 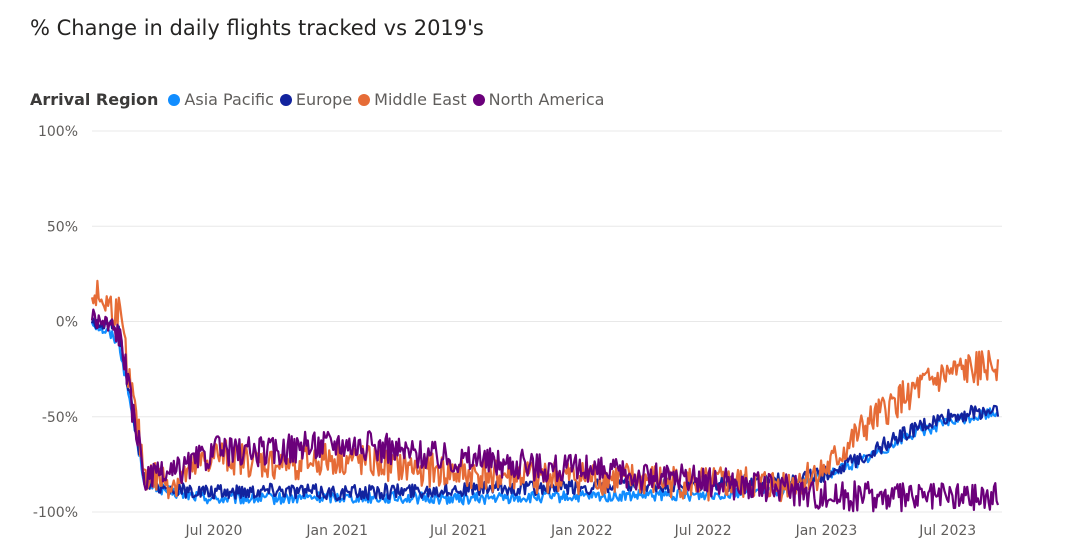 I want to click on x-tick-label: Jul 2022, so click(x=703, y=531).